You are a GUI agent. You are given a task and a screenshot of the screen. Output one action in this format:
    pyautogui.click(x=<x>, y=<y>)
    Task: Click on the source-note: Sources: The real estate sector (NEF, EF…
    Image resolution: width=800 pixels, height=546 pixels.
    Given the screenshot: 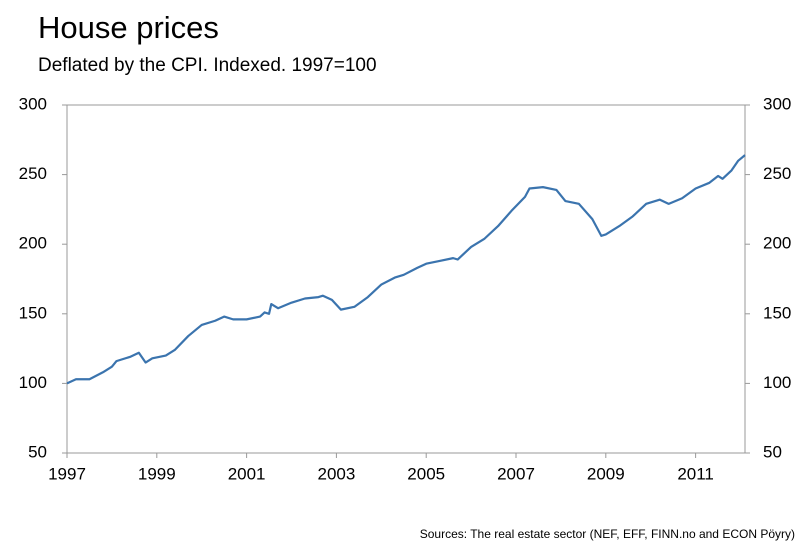 What is the action you would take?
    pyautogui.click(x=607, y=534)
    